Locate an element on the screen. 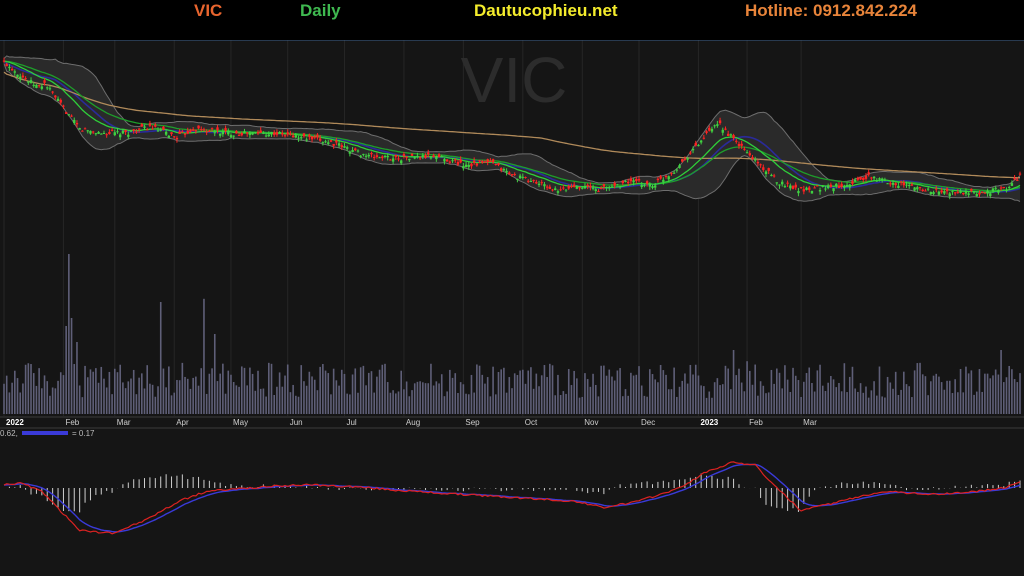  period-label: Daily is located at coordinates (320, 10).